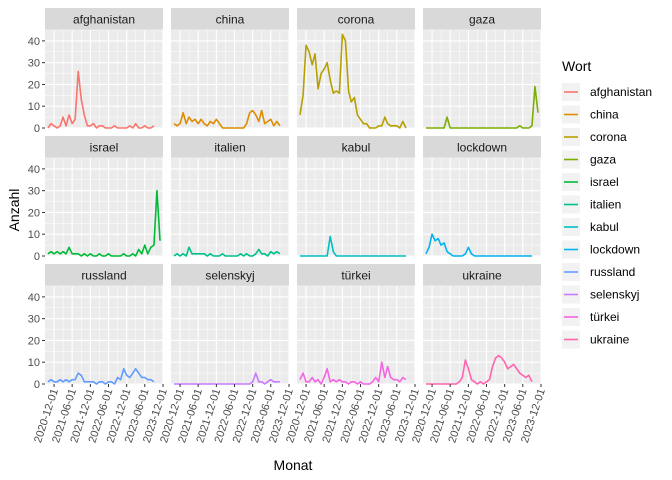 This screenshot has height=480, width=672. What do you see at coordinates (604, 227) in the screenshot?
I see `legend-label: kabul` at bounding box center [604, 227].